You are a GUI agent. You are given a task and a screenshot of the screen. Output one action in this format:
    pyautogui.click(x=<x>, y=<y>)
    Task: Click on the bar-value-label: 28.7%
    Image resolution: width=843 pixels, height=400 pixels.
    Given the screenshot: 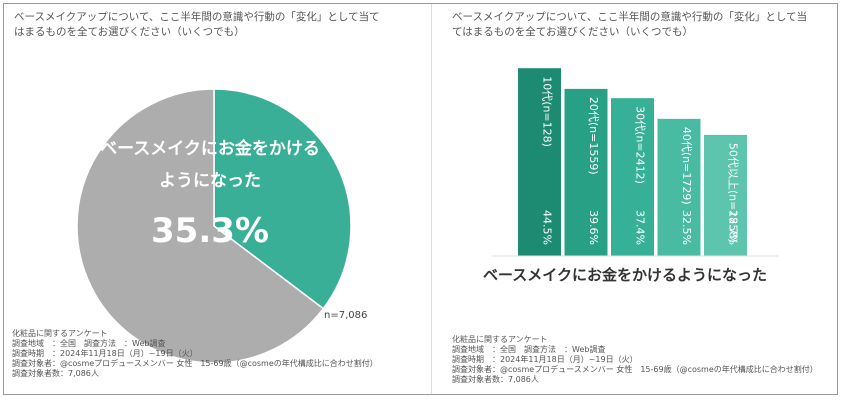 What is the action you would take?
    pyautogui.click(x=733, y=227)
    